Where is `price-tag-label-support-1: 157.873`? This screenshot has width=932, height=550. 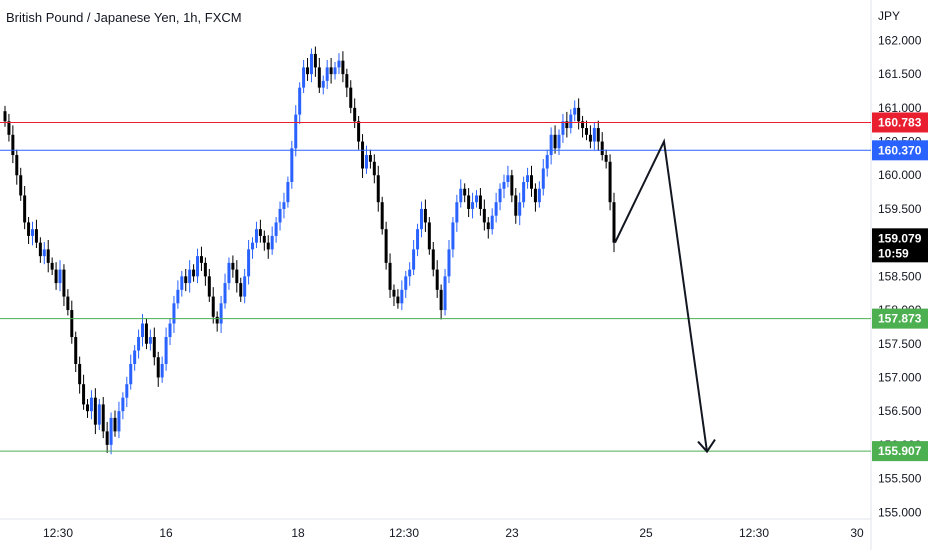
price-tag-label-support-1: 157.873 is located at coordinates (900, 319).